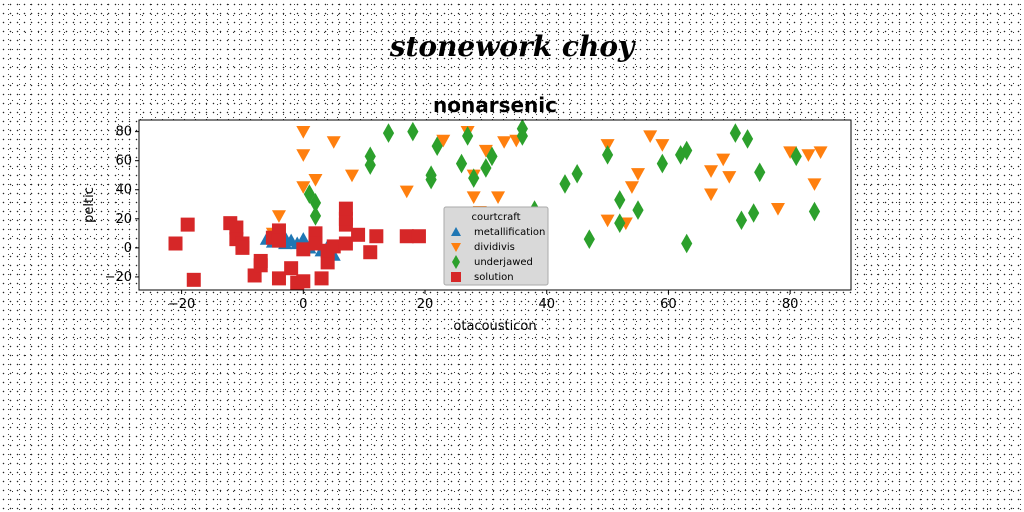 This screenshot has width=1024, height=512. I want to click on chart-title: nonarsenic, so click(495, 105).